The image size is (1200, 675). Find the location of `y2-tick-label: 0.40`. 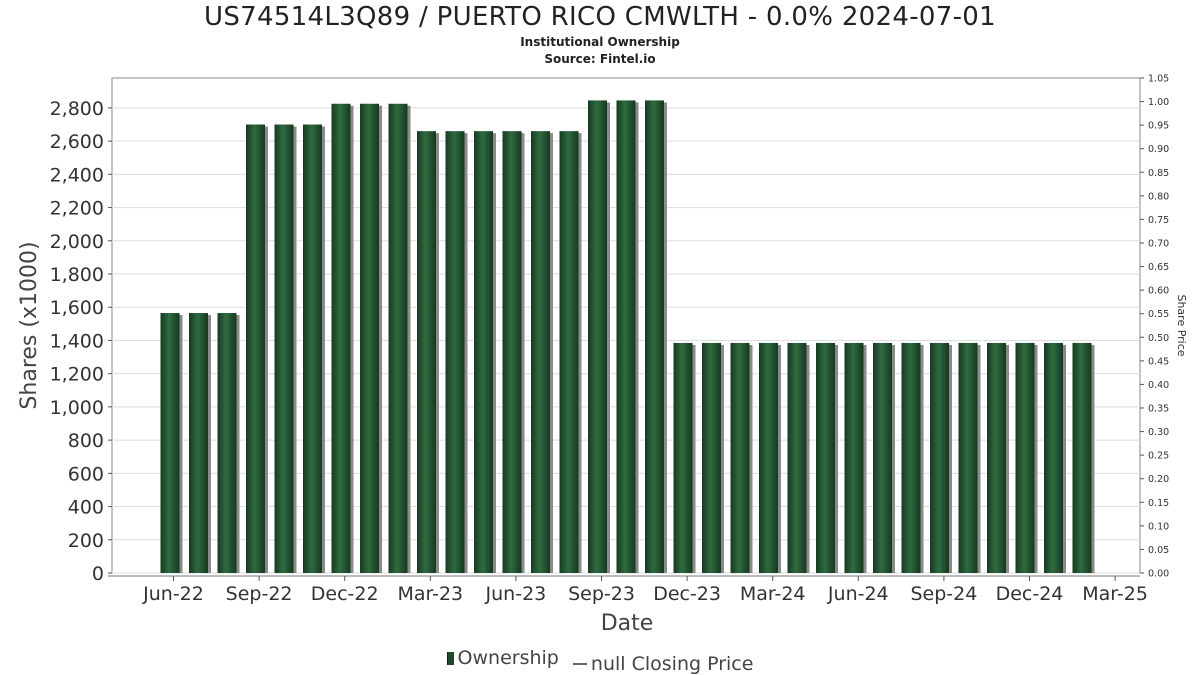

y2-tick-label: 0.40 is located at coordinates (1158, 385).